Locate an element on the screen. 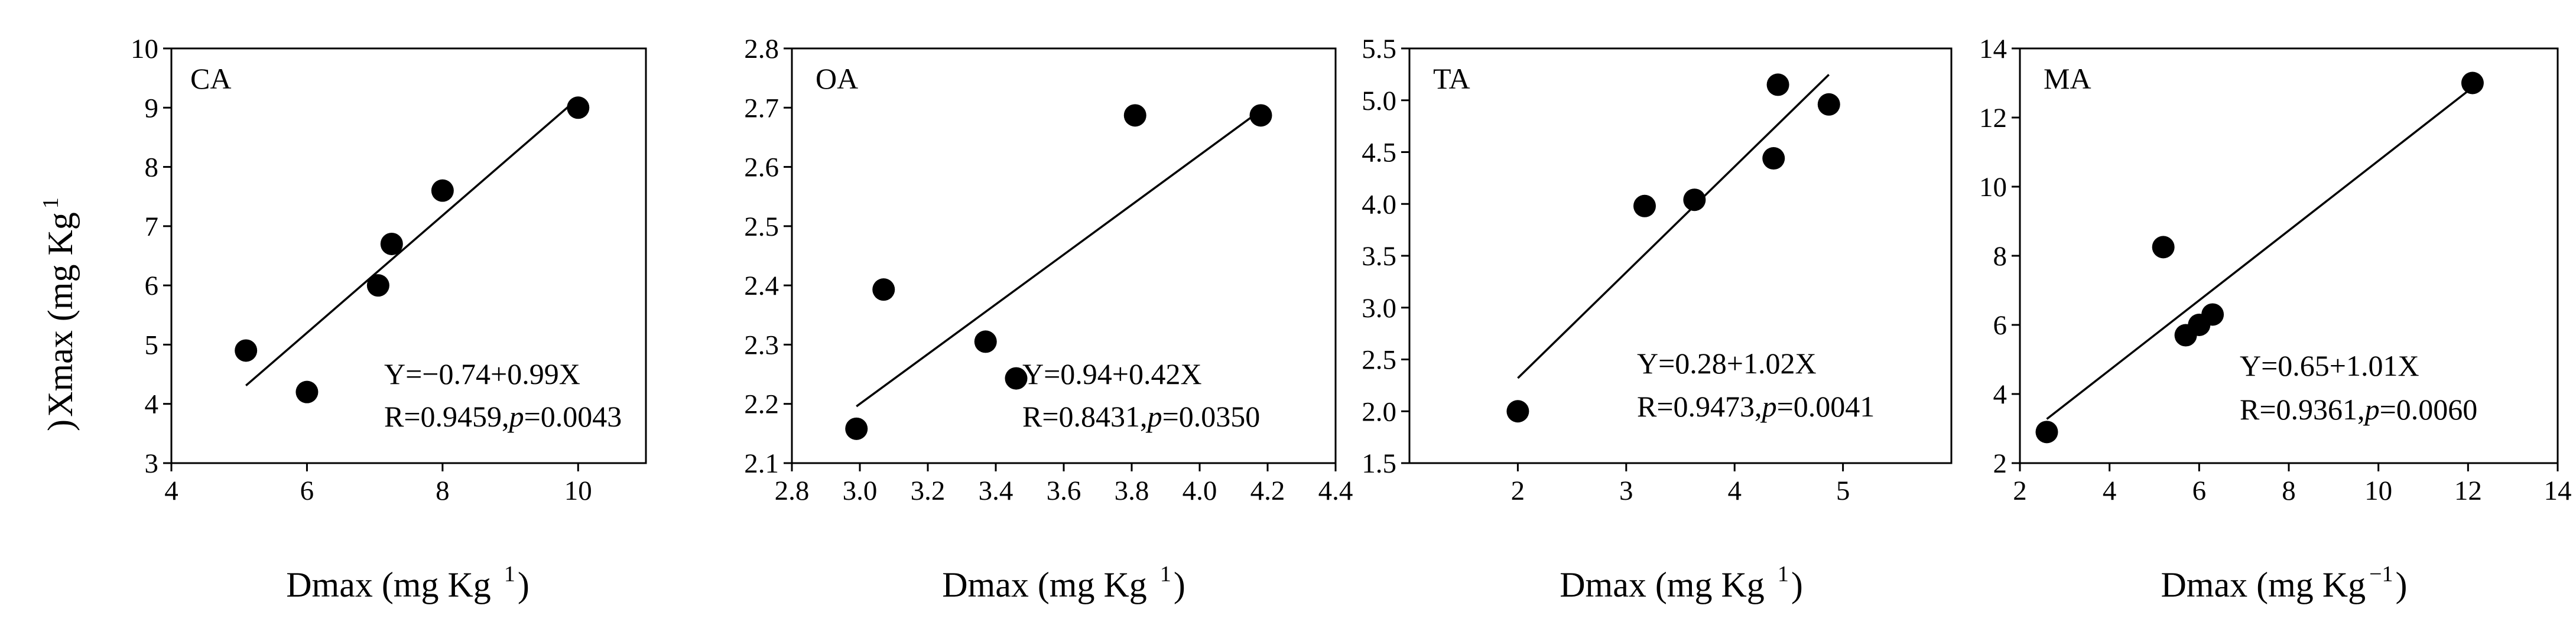 Image resolution: width=2576 pixels, height=635 pixels. panel-ta-x-title-sup: 1 is located at coordinates (1783, 575).